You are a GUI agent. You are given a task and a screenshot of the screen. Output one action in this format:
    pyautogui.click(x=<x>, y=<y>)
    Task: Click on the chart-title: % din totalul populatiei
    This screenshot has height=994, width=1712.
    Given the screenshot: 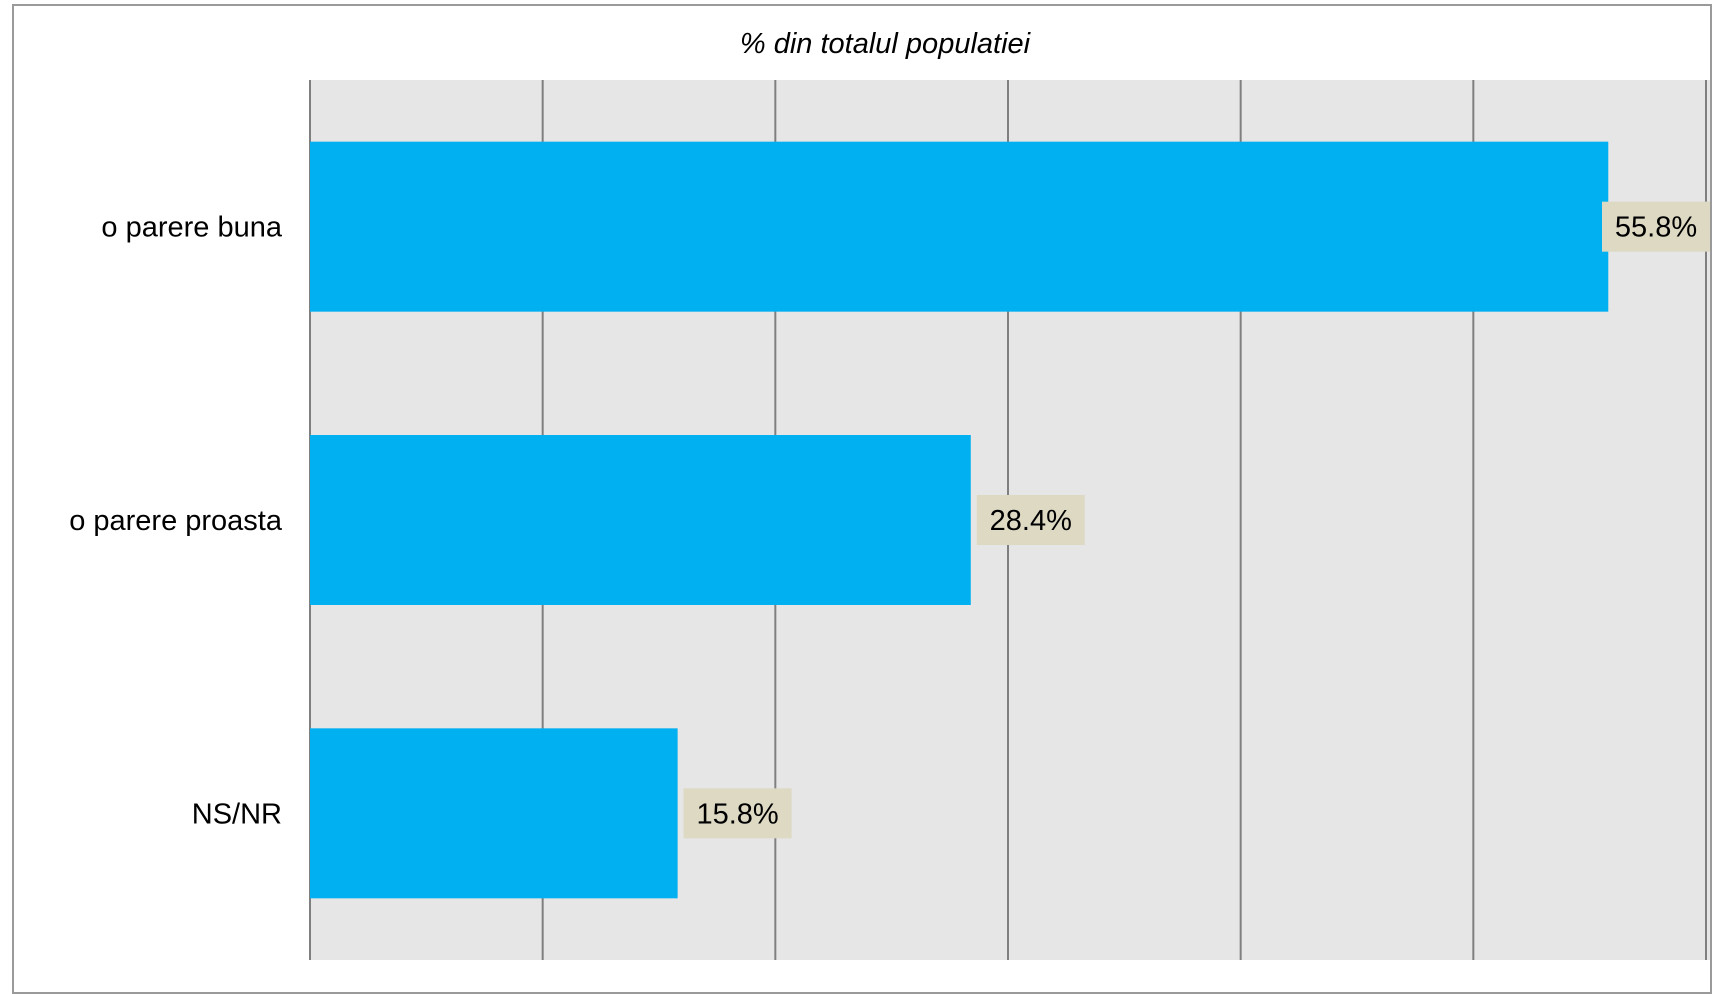 What is the action you would take?
    pyautogui.click(x=886, y=44)
    